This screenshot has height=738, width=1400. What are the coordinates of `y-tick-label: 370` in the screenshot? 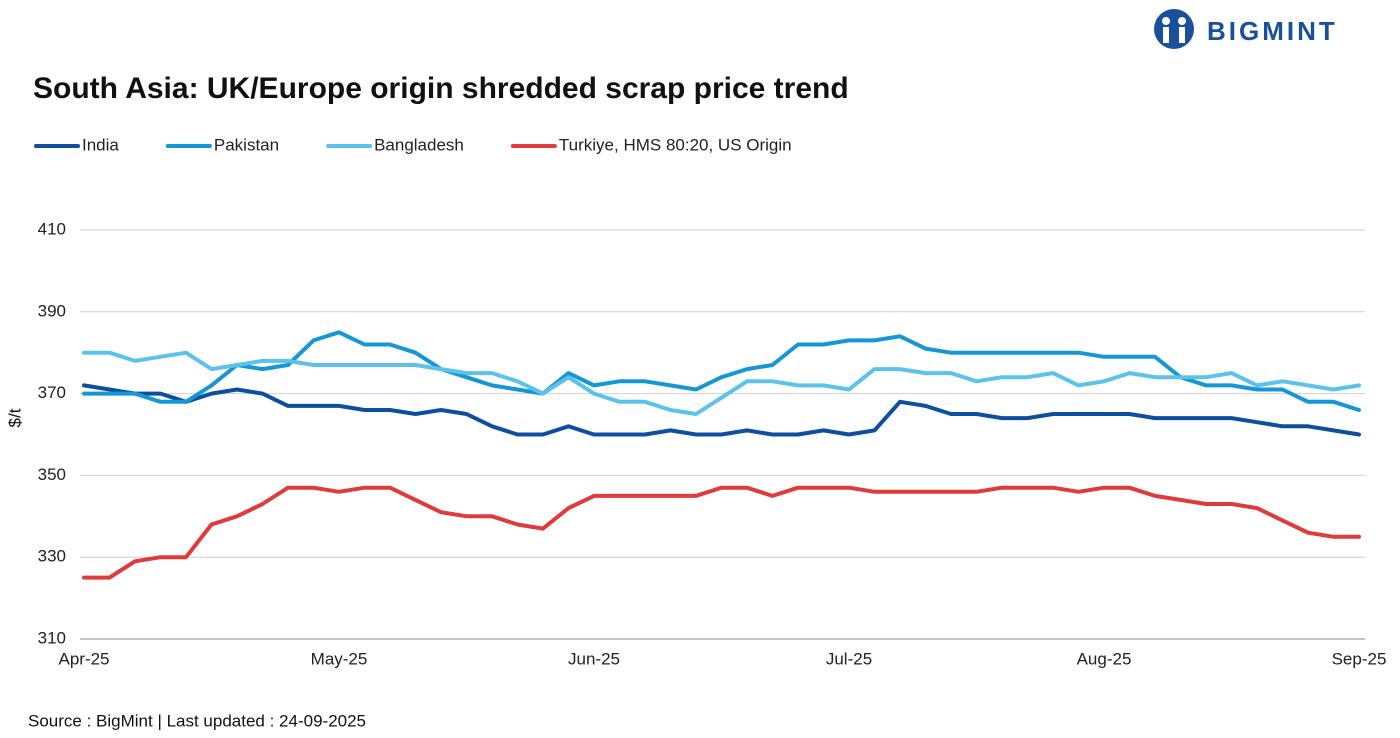 It's located at (52, 392).